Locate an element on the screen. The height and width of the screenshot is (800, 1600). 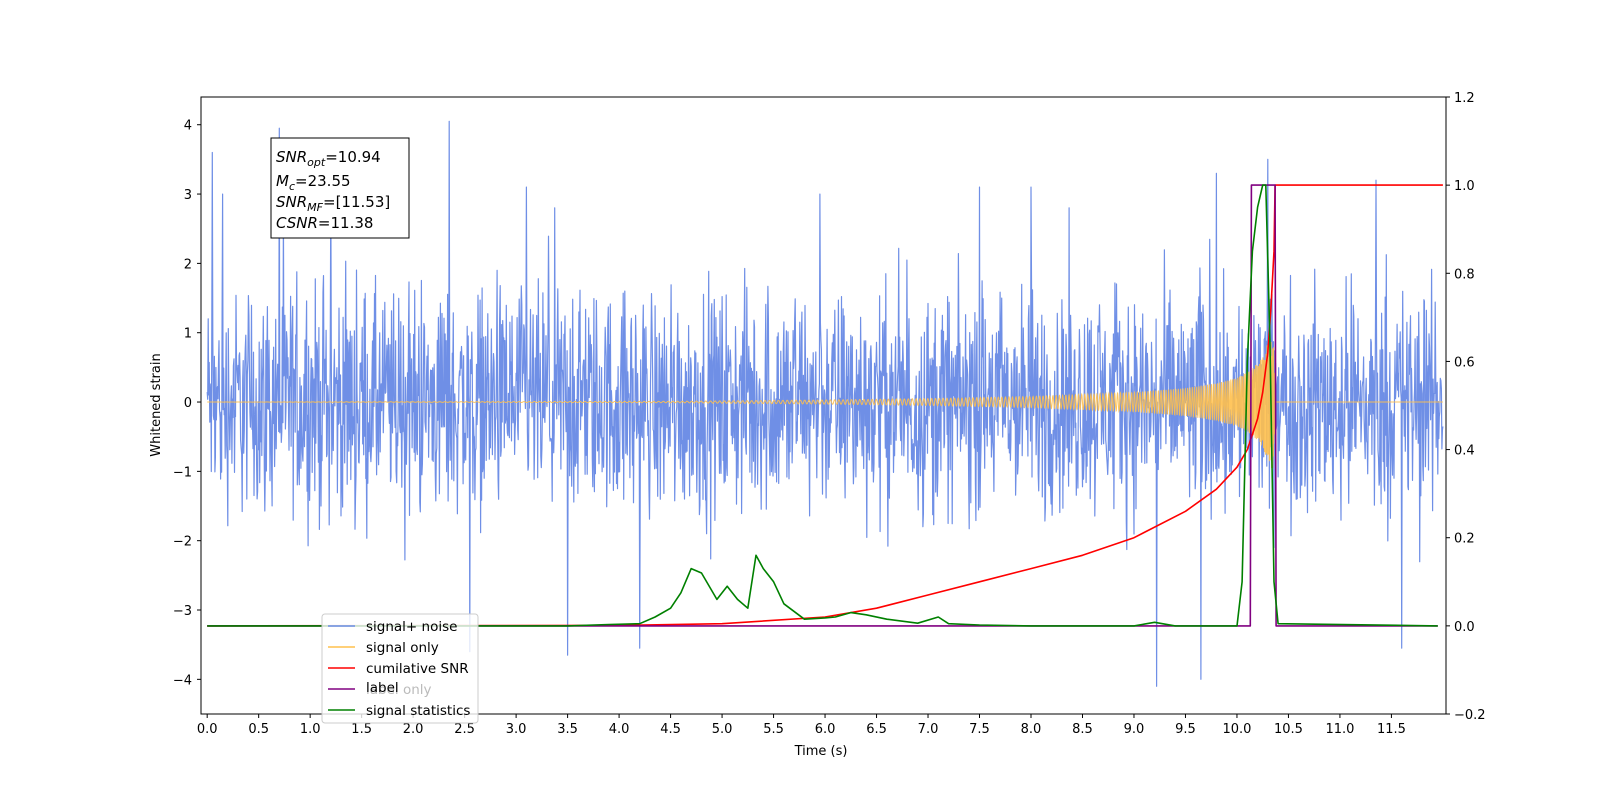
x-tick-label: 3.5 is located at coordinates (567, 729).